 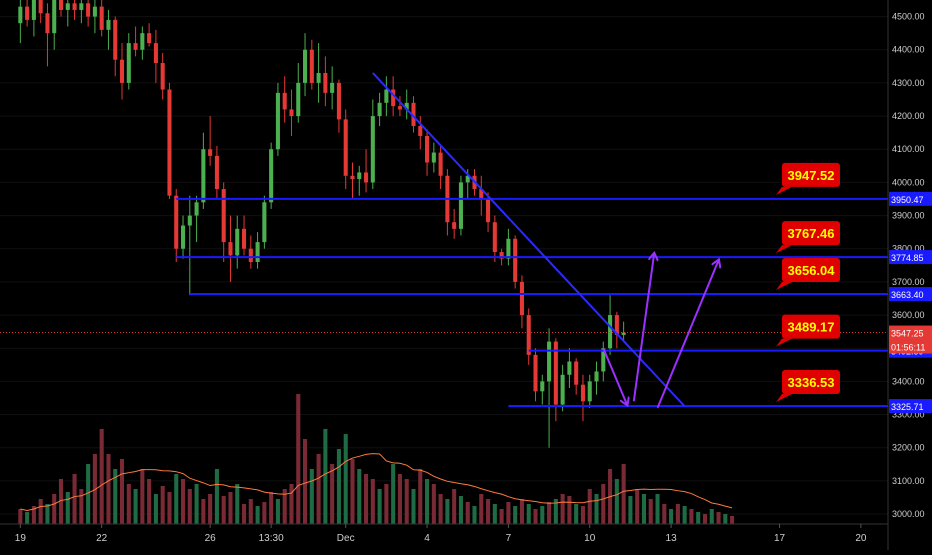 I want to click on price-tick-label: 4400.00, so click(x=908, y=50).